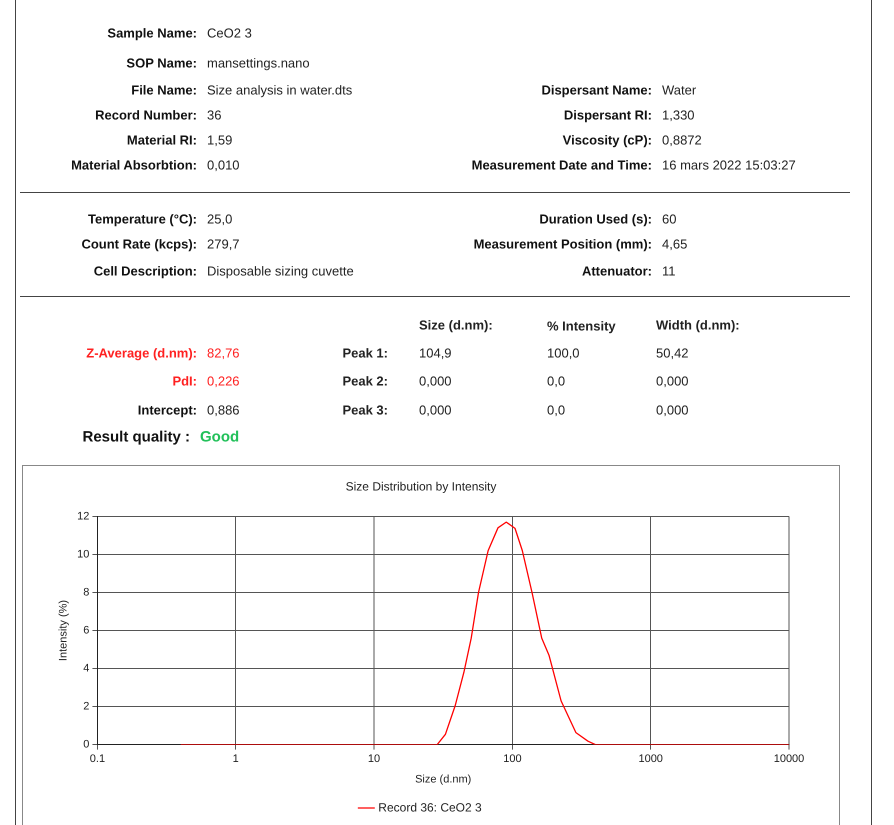  I want to click on text: Measurement Position (mm): 4,65, so click(581, 244).